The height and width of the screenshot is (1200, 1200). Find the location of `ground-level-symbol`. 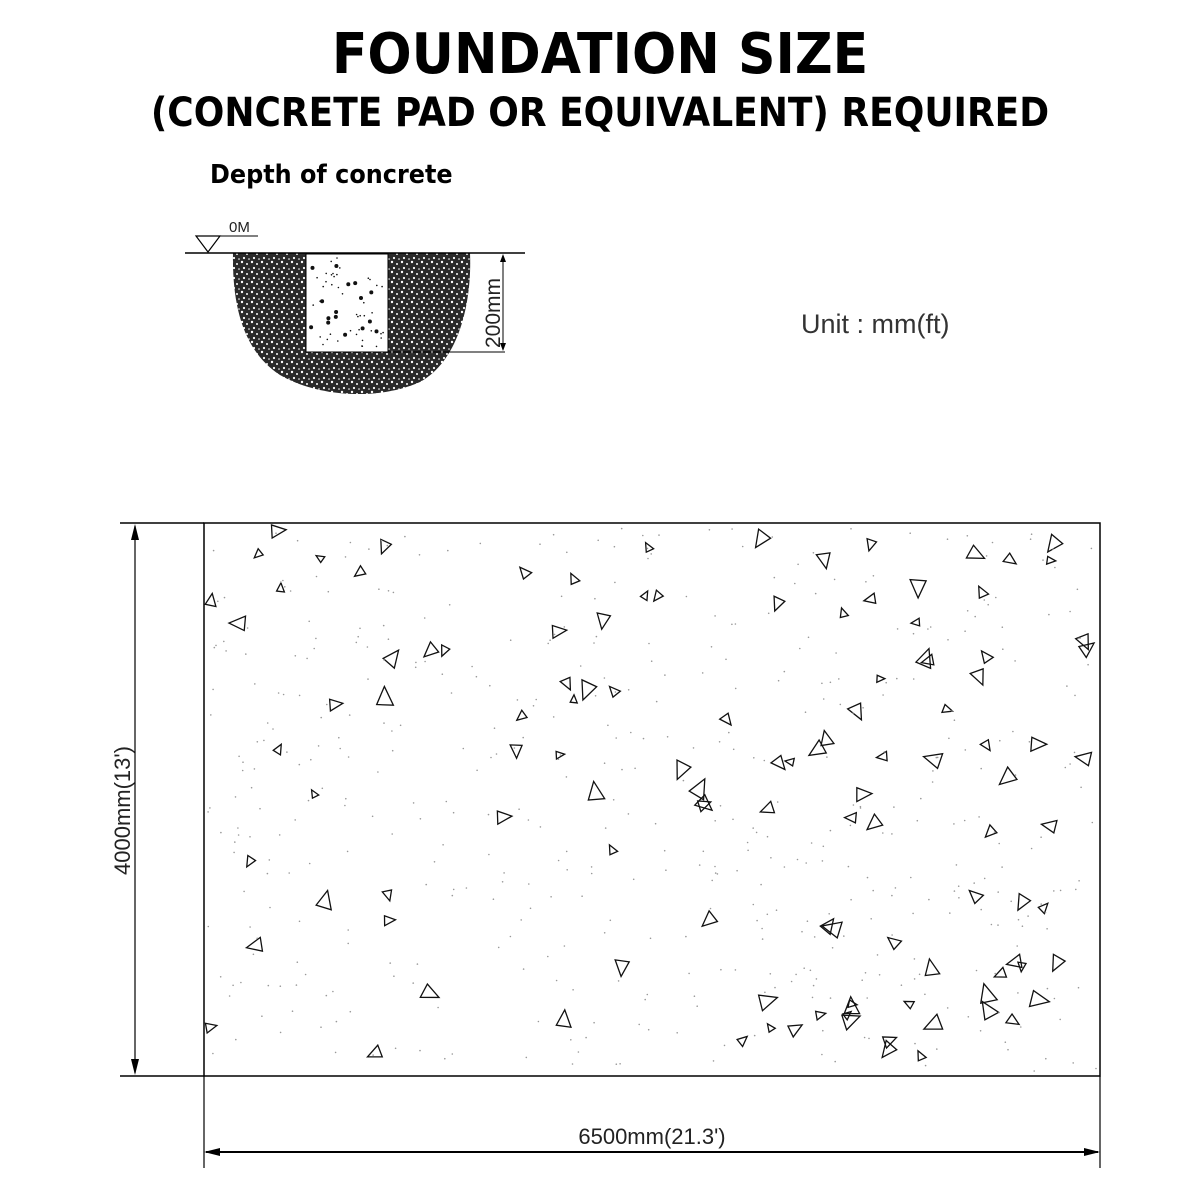

ground-level-symbol is located at coordinates (208, 244).